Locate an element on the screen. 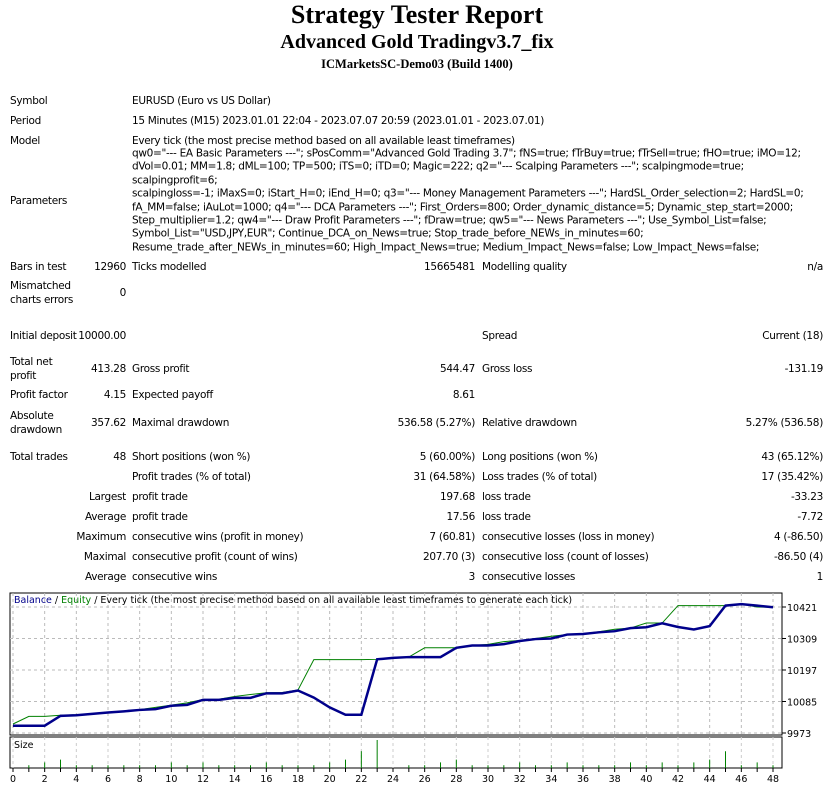 The image size is (834, 791). col2-value: 31 (64.58%) is located at coordinates (444, 477).